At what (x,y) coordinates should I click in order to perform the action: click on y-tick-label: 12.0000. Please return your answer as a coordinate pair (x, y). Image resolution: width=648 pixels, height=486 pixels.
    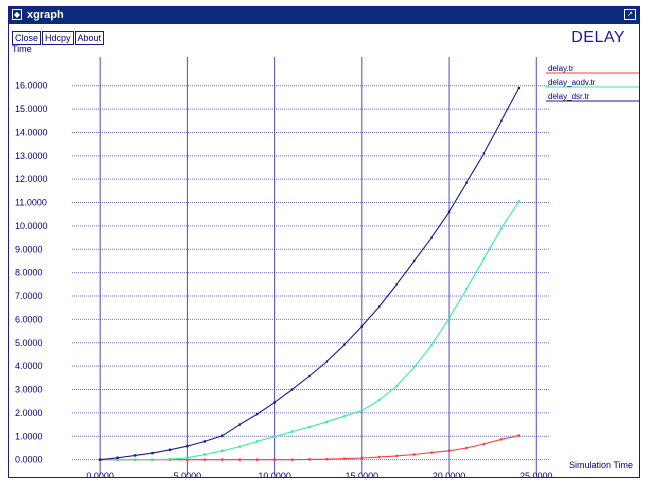
    Looking at the image, I should click on (31, 179).